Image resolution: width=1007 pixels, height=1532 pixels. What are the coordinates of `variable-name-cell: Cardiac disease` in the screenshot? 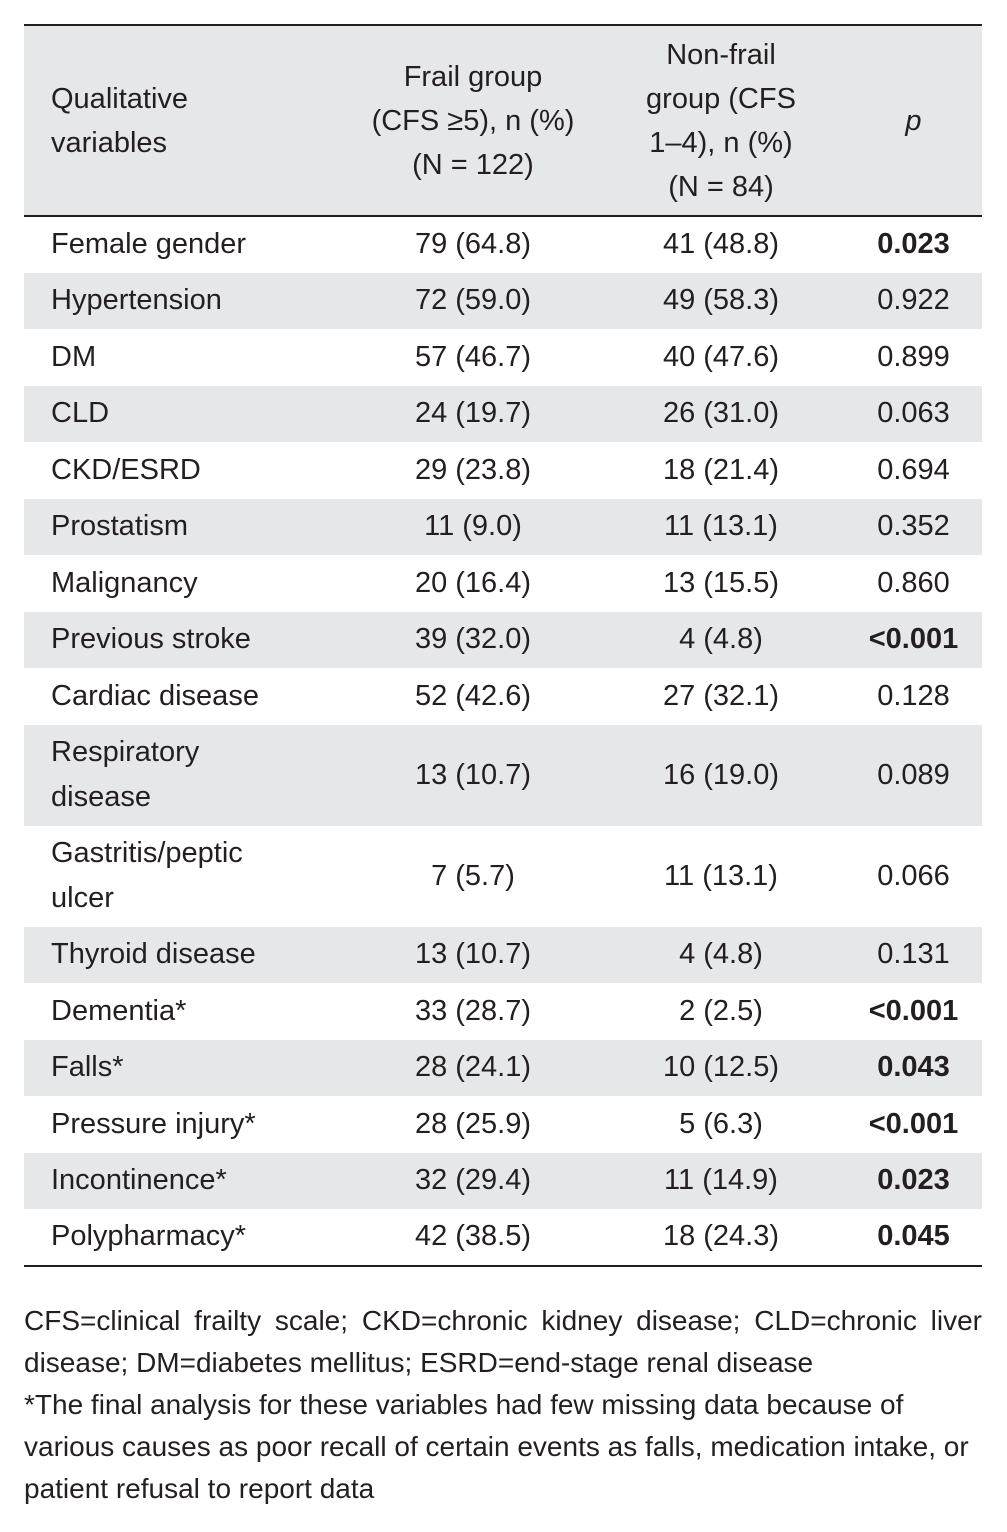 It's located at (155, 695).